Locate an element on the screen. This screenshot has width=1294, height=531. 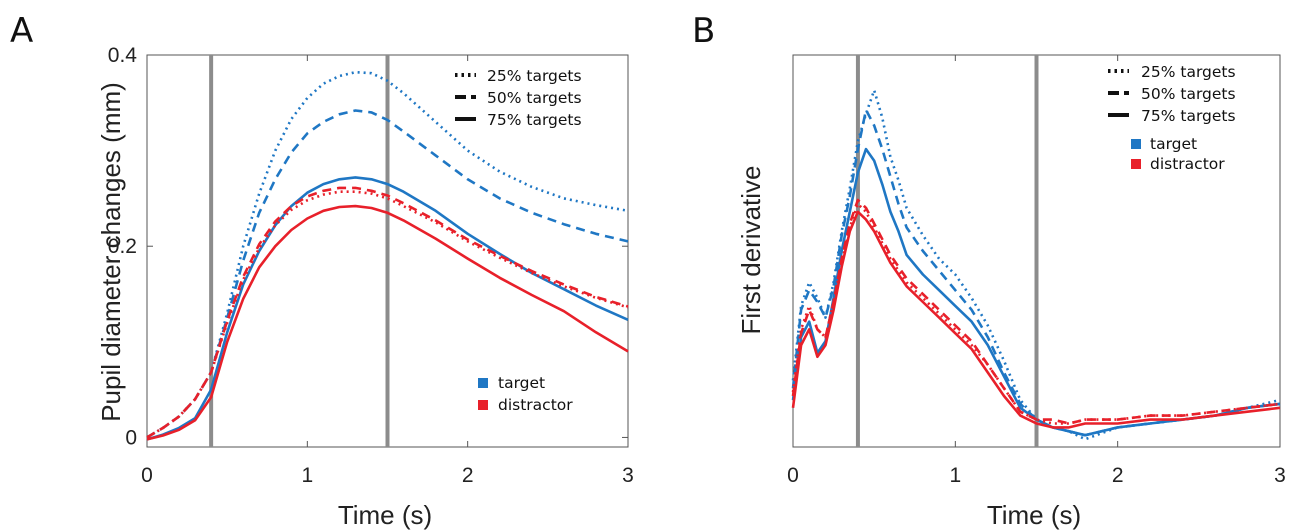
panel-b-x-axis-label: Time (s) is located at coordinates (1034, 515).